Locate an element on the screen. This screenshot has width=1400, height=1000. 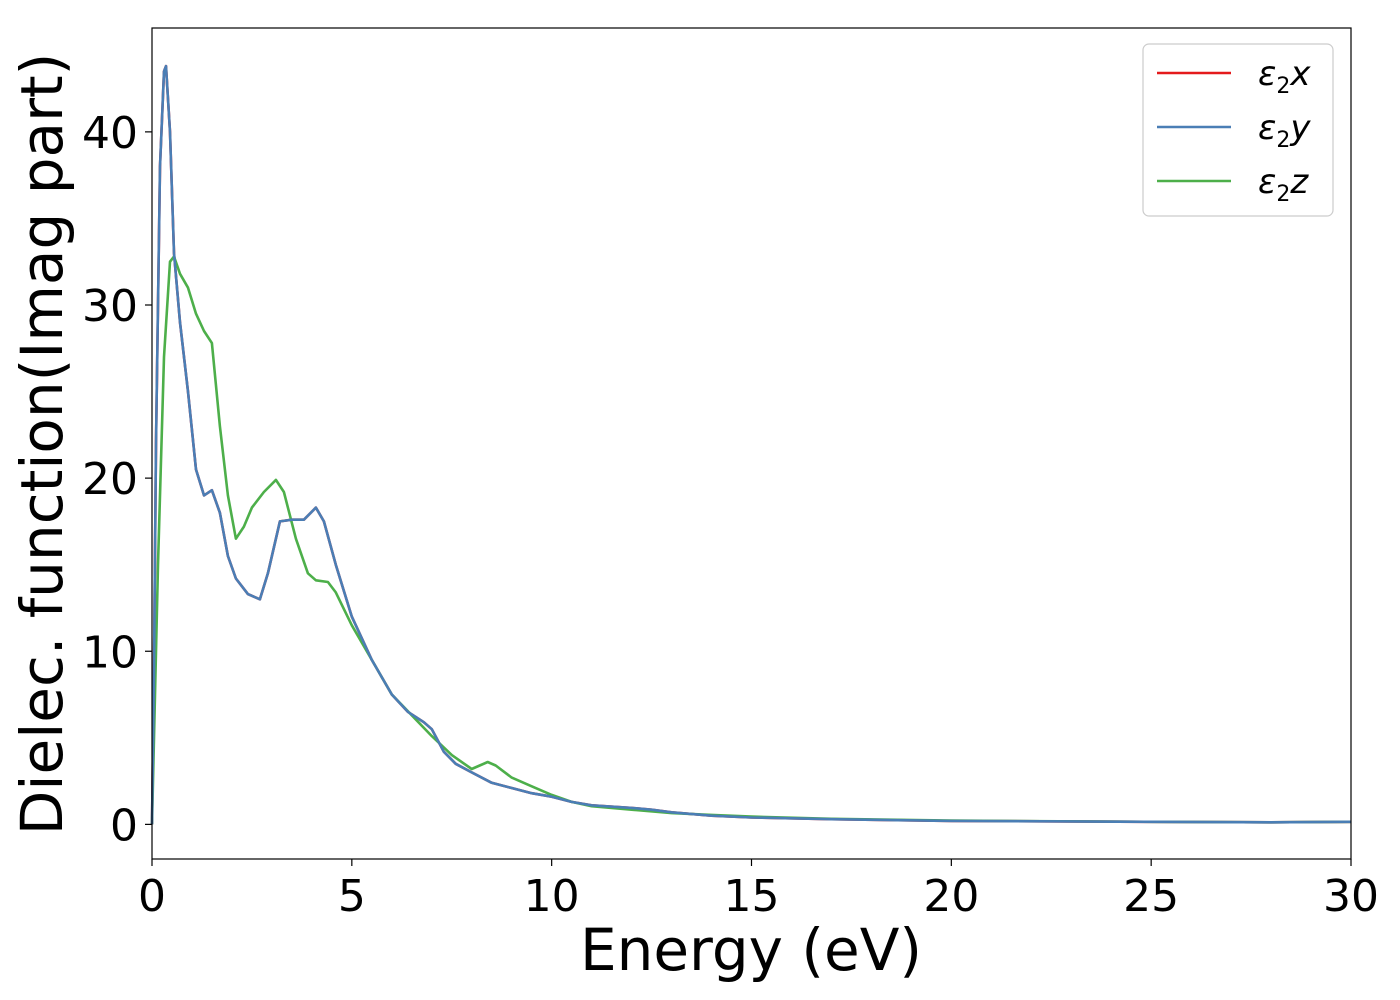
x-tick-label: 30 is located at coordinates (1351, 896).